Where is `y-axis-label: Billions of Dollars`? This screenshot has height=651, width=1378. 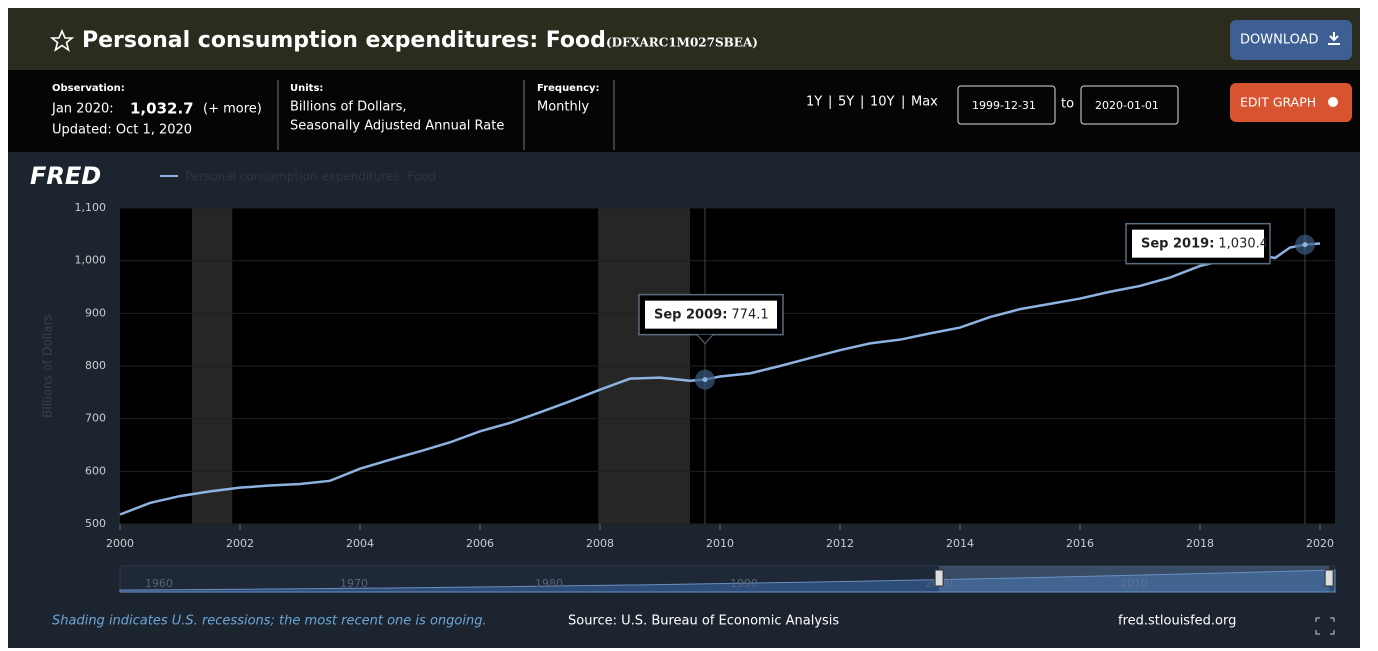 y-axis-label: Billions of Dollars is located at coordinates (48, 366).